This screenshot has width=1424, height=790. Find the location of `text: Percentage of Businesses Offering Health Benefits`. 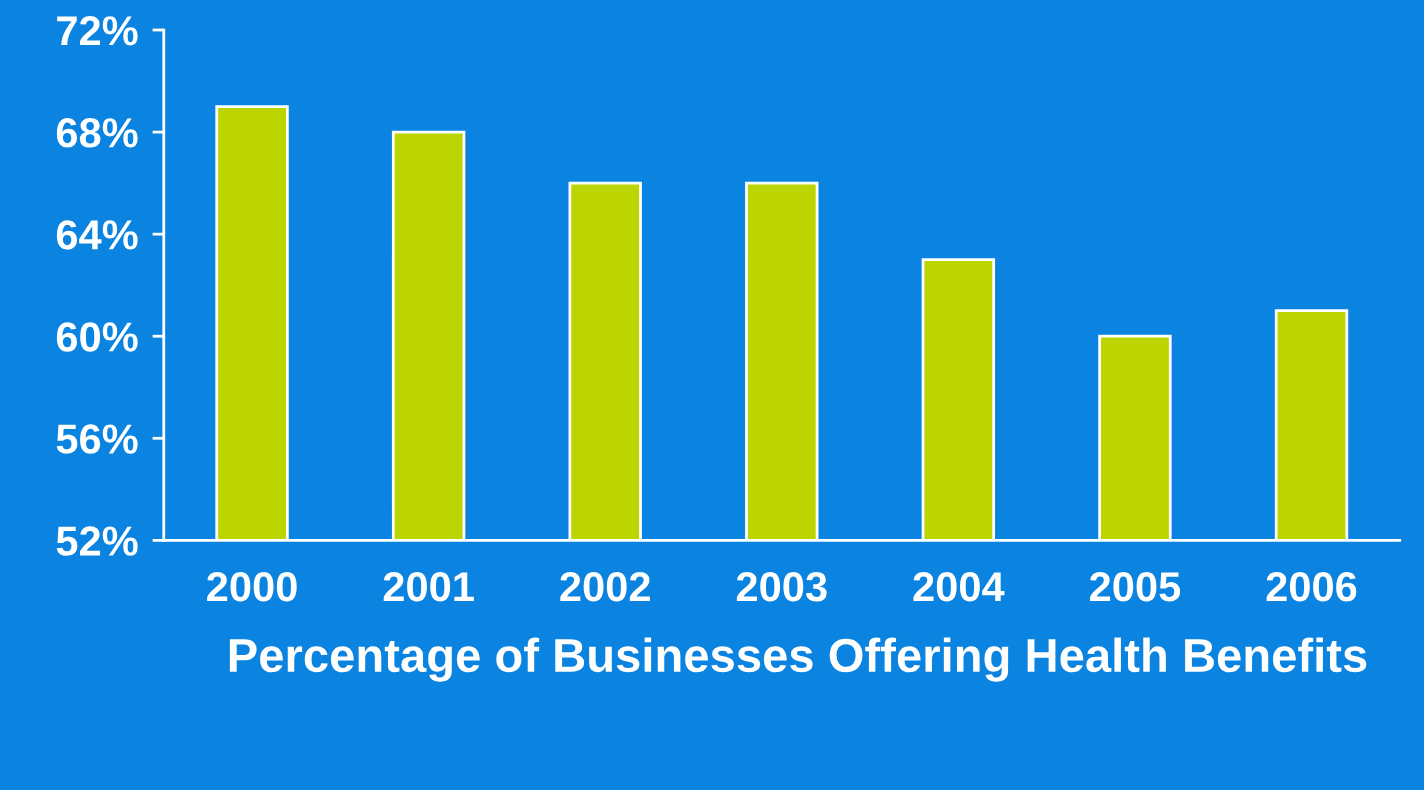

text: Percentage of Businesses Offering Health Benefits is located at coordinates (798, 659).